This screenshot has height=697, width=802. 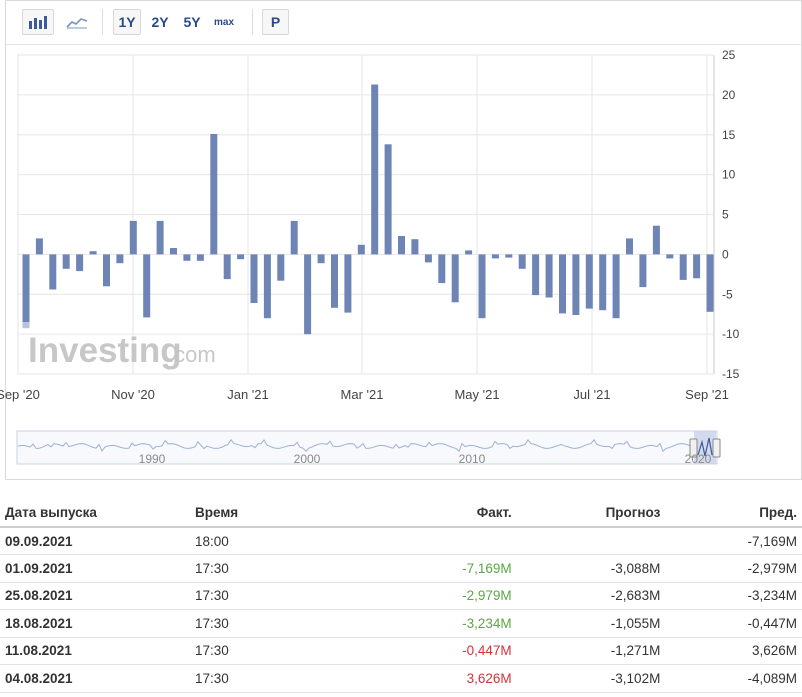 I want to click on y-tick-label: -10, so click(x=731, y=334).